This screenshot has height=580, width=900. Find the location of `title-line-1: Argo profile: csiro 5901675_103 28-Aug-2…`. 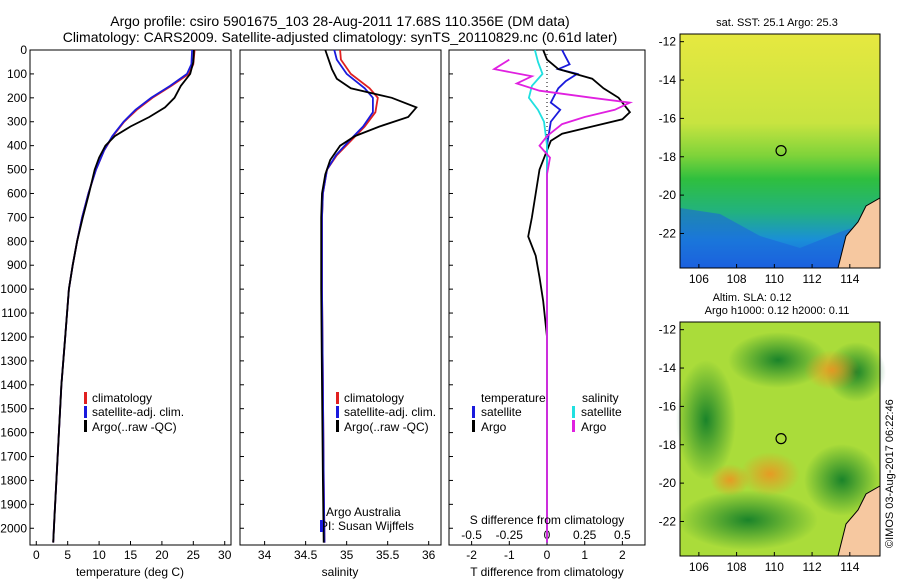

title-line-1: Argo profile: csiro 5901675_103 28-Aug-2… is located at coordinates (339, 21).